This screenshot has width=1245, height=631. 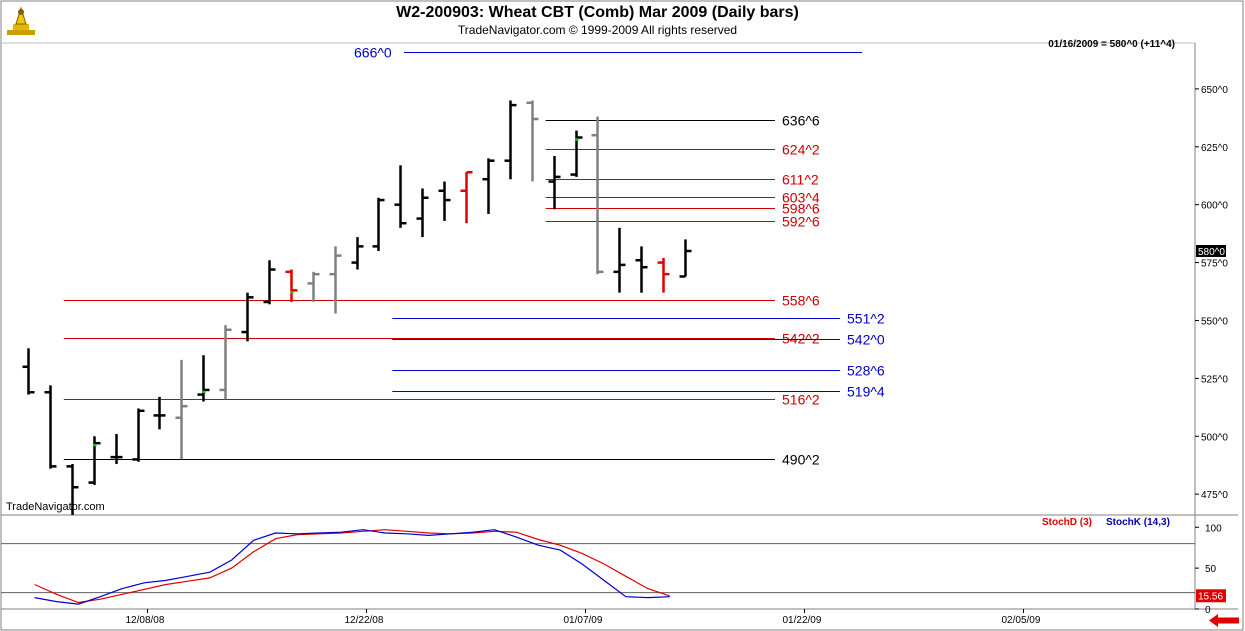 I want to click on level-label: 542^2, so click(x=801, y=339).